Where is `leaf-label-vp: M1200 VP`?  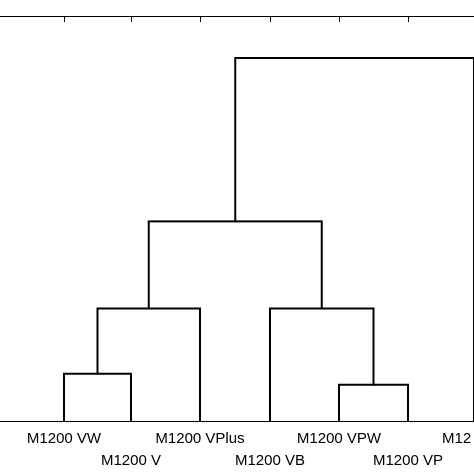 leaf-label-vp: M1200 VP is located at coordinates (408, 460).